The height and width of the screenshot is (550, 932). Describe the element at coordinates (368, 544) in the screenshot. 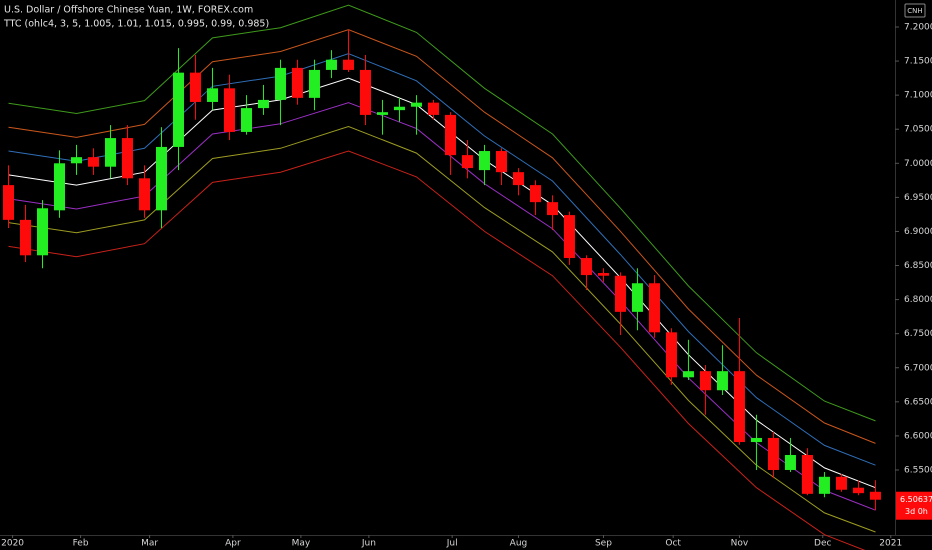

I see `x-tick-label: Jun` at that location.